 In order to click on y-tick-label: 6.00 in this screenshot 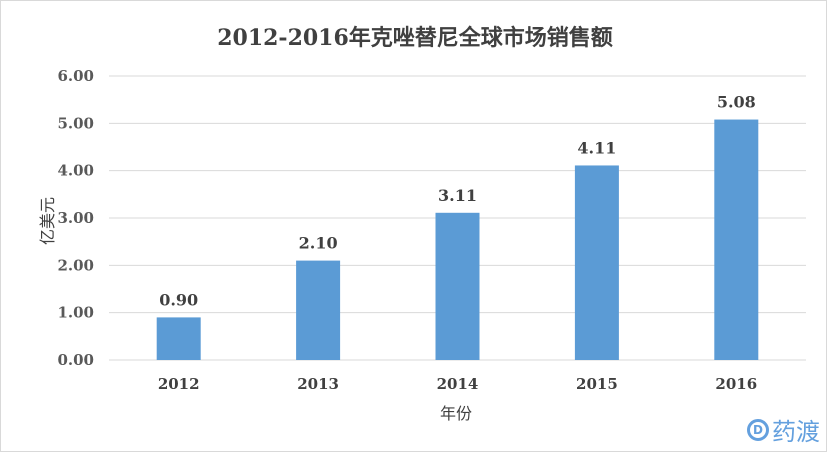, I will do `click(75, 76)`.